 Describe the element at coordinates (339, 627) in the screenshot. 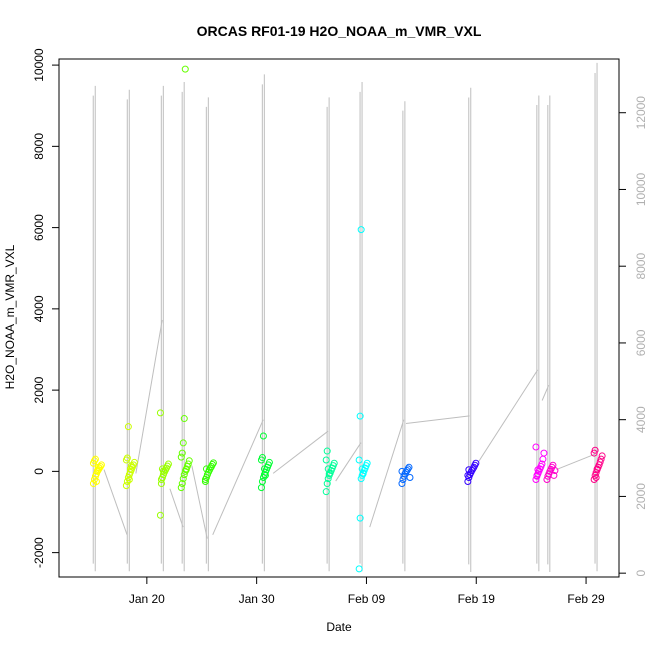

I see `x-axis-label: Date` at that location.